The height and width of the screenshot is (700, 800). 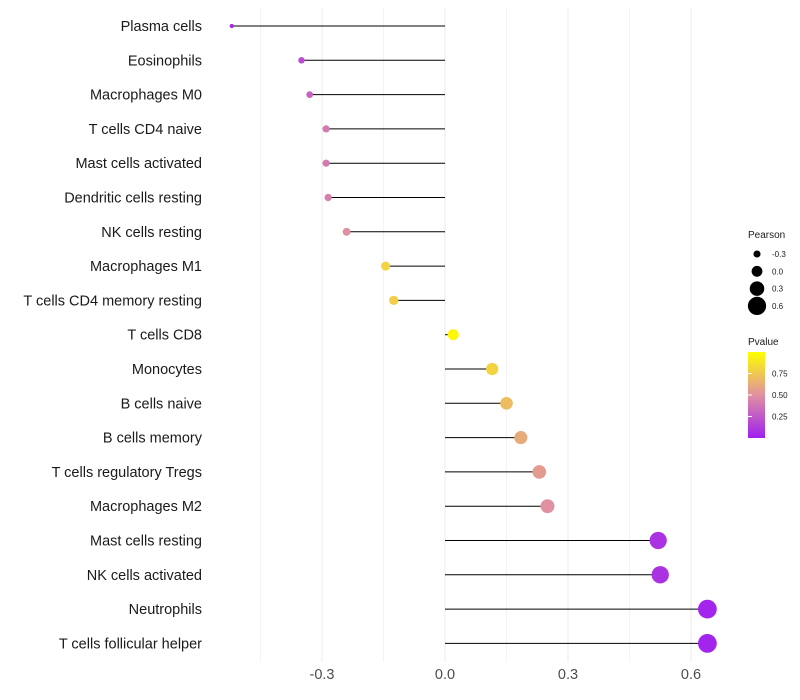 I want to click on x-tick-label: 0.3, so click(x=568, y=675).